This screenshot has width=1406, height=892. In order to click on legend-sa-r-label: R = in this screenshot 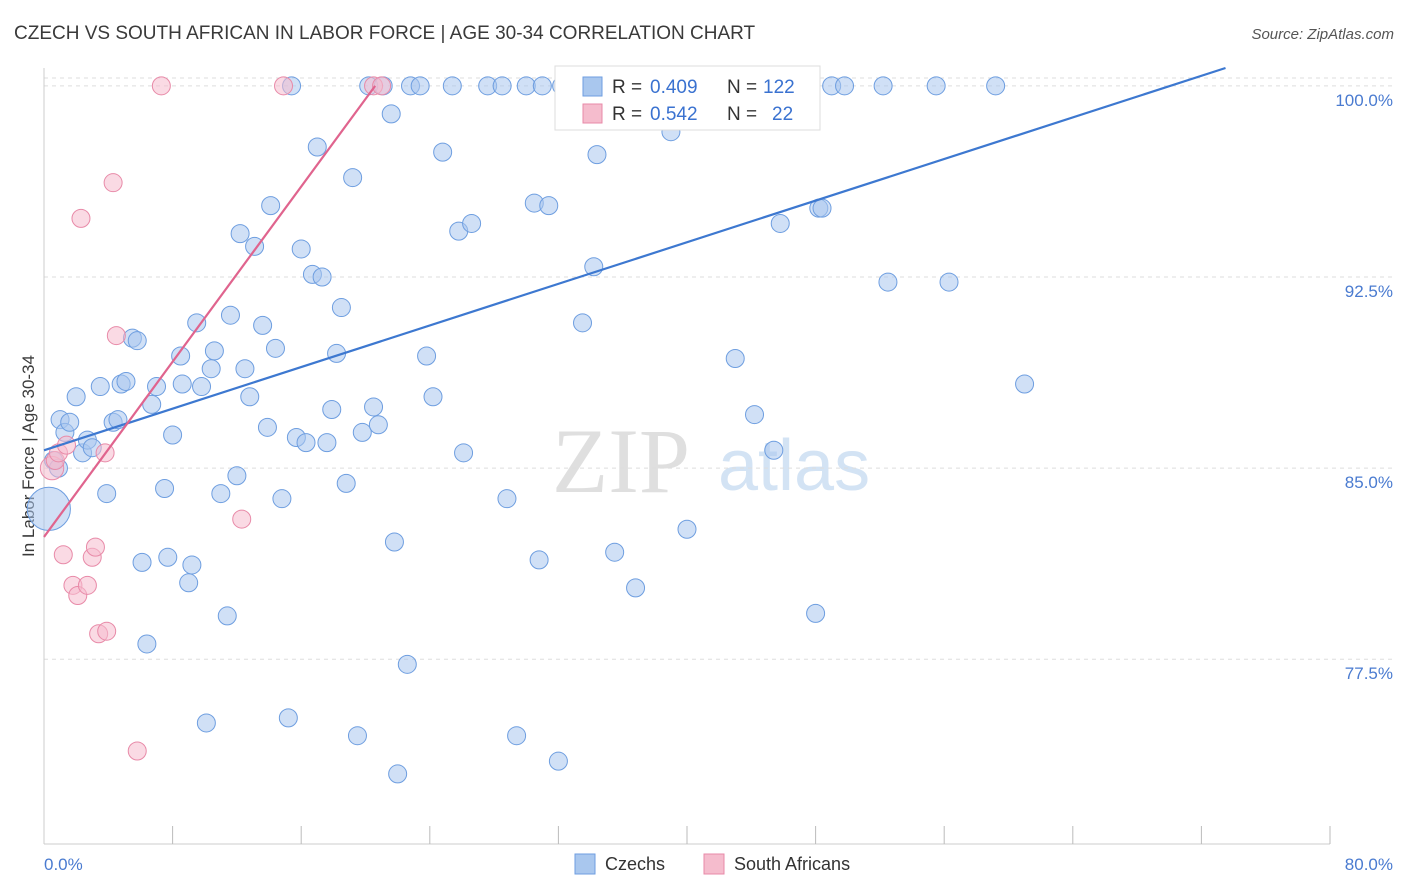, I will do `click(627, 114)`.